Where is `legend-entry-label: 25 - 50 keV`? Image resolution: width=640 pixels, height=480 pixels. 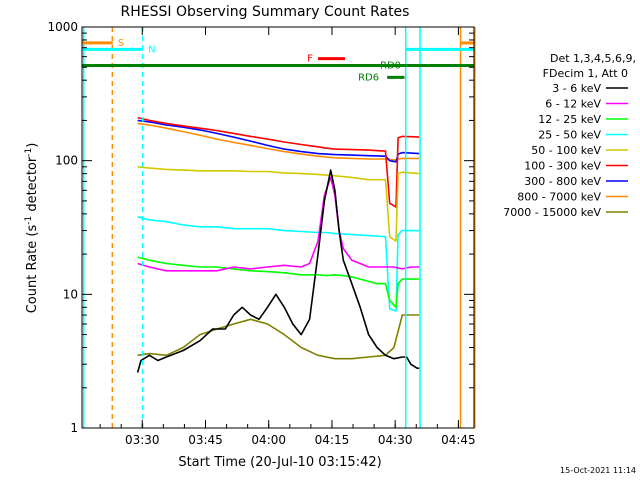 legend-entry-label: 25 - 50 keV is located at coordinates (569, 135).